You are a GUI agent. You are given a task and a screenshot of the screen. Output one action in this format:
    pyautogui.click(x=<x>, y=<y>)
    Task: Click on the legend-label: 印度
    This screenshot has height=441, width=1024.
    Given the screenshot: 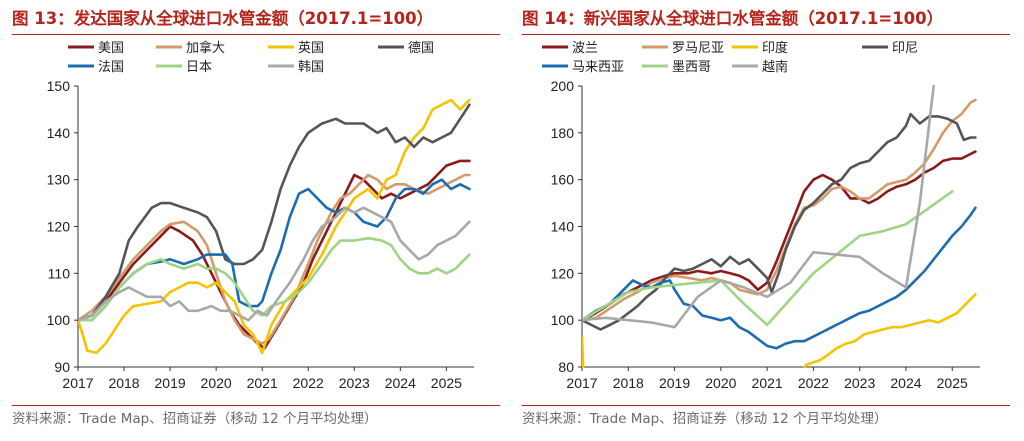 What is the action you would take?
    pyautogui.click(x=775, y=48)
    